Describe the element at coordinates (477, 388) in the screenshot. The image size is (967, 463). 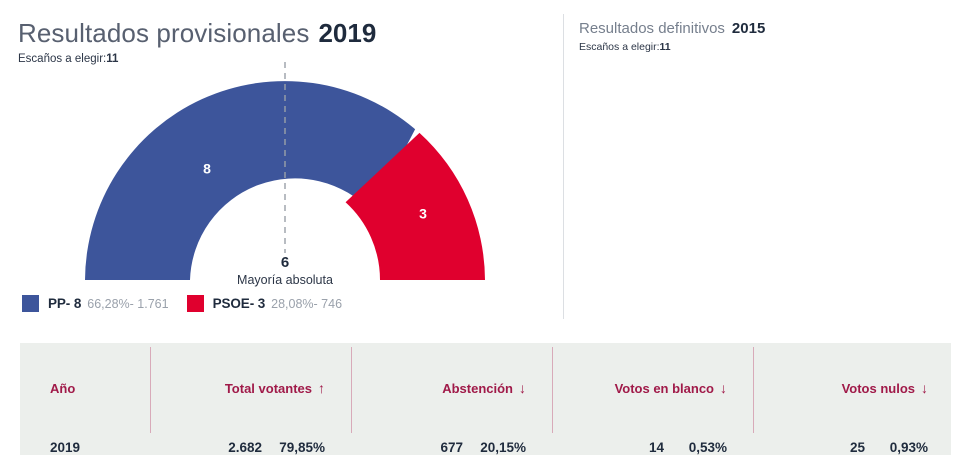
I see `column-header-abstencion-label: Abstención` at that location.